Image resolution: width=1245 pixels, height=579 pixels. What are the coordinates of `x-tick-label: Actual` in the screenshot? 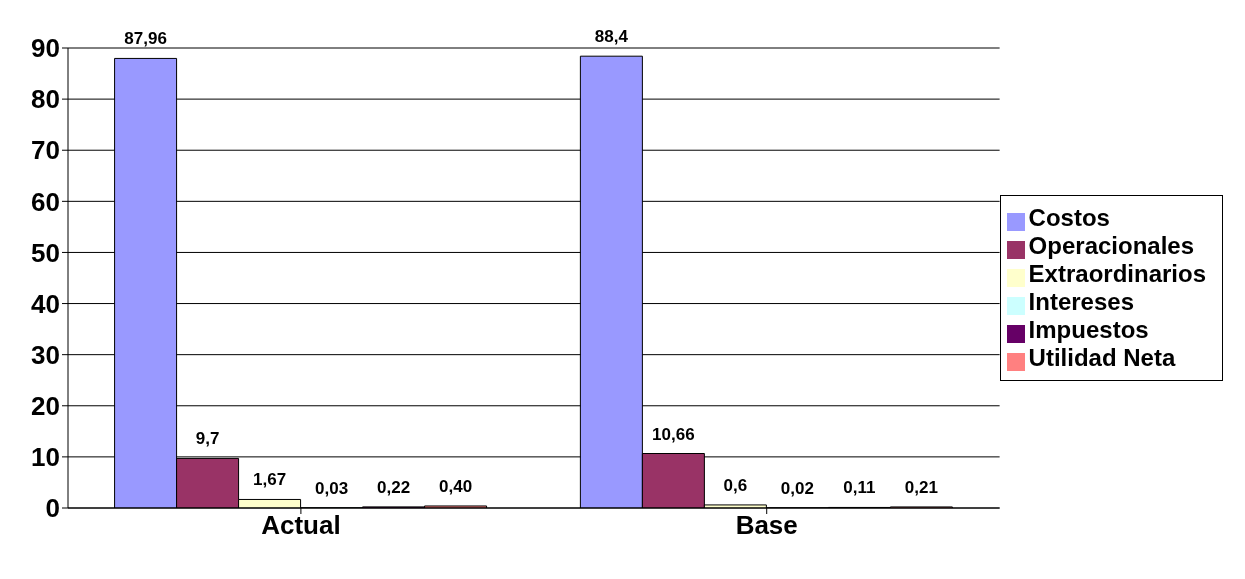 It's located at (301, 525).